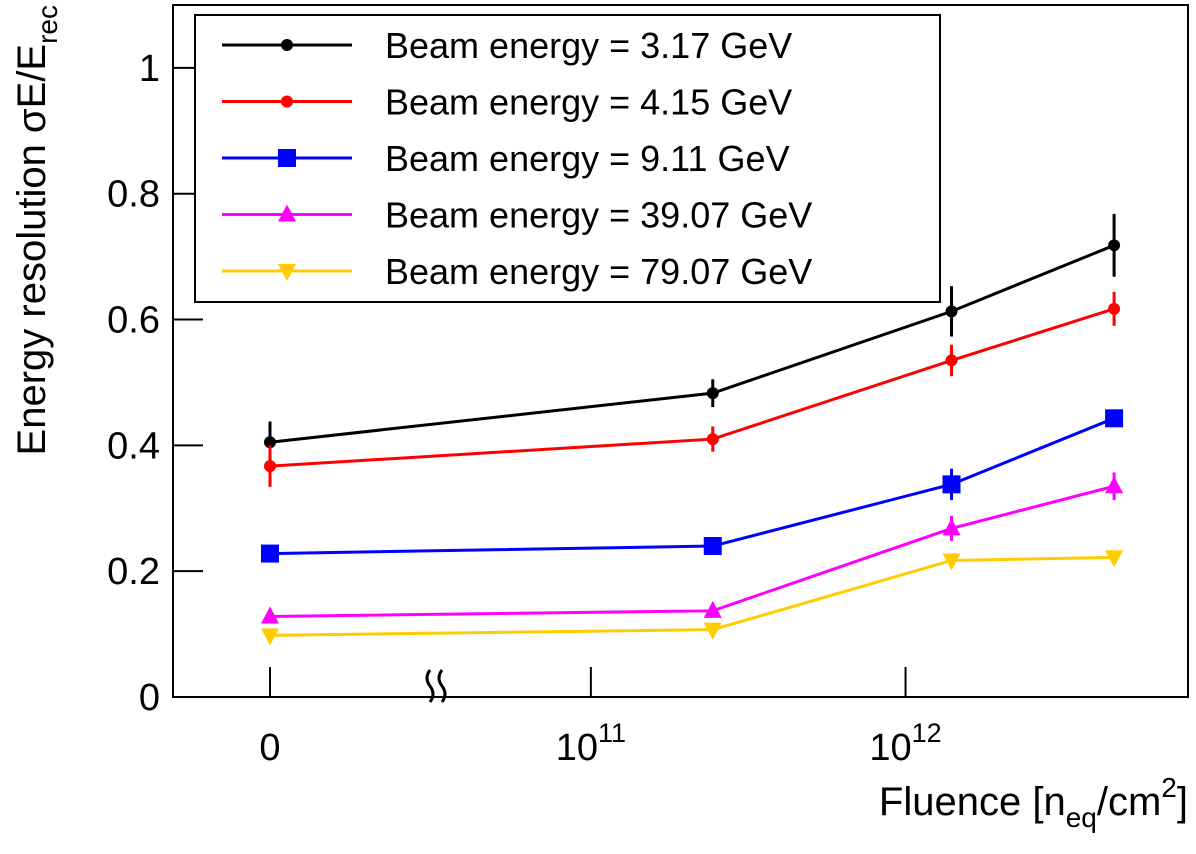 This screenshot has width=1196, height=854. Describe the element at coordinates (133, 572) in the screenshot. I see `y-tick-label: 0.2` at that location.